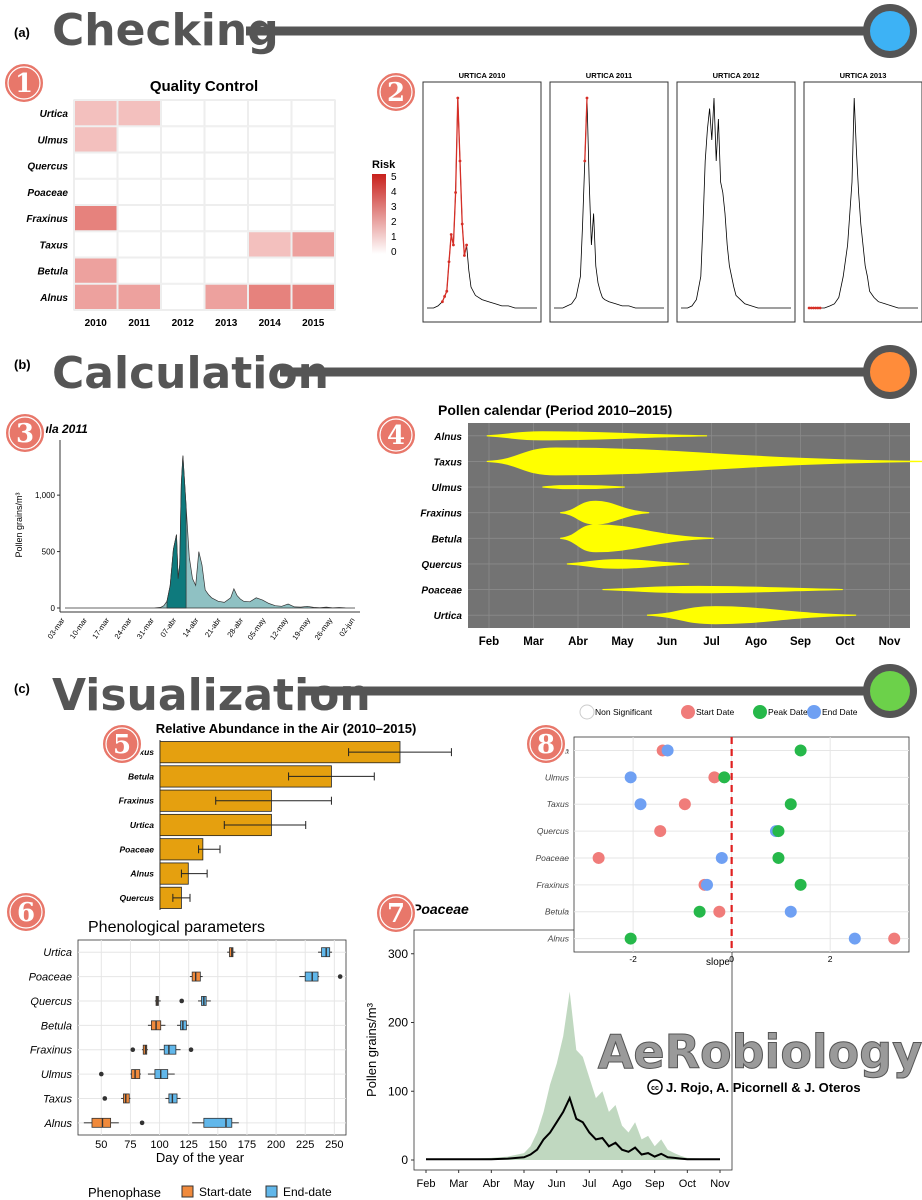  What do you see at coordinates (53, 298) in the screenshot?
I see `row-label: Alnus` at bounding box center [53, 298].